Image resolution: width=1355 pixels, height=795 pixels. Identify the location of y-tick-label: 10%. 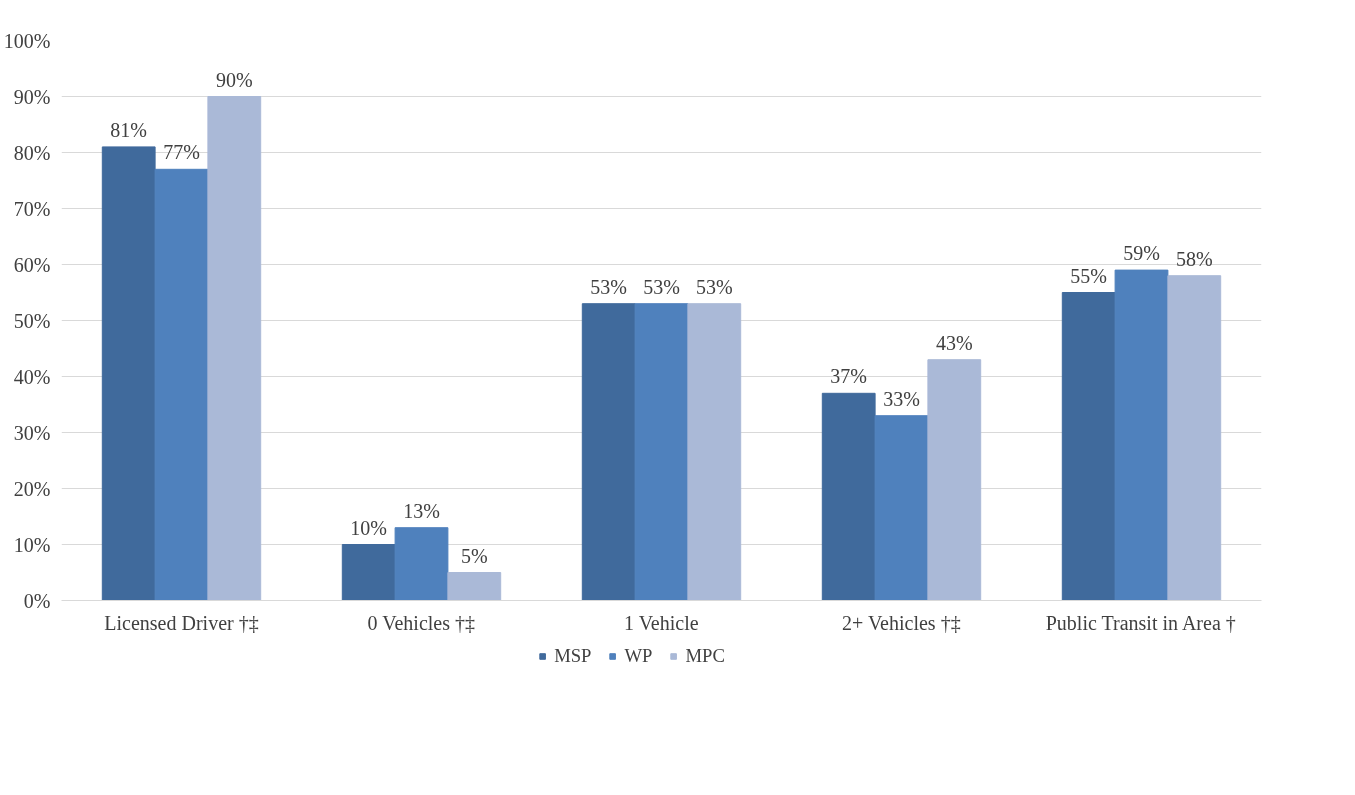
(32, 544).